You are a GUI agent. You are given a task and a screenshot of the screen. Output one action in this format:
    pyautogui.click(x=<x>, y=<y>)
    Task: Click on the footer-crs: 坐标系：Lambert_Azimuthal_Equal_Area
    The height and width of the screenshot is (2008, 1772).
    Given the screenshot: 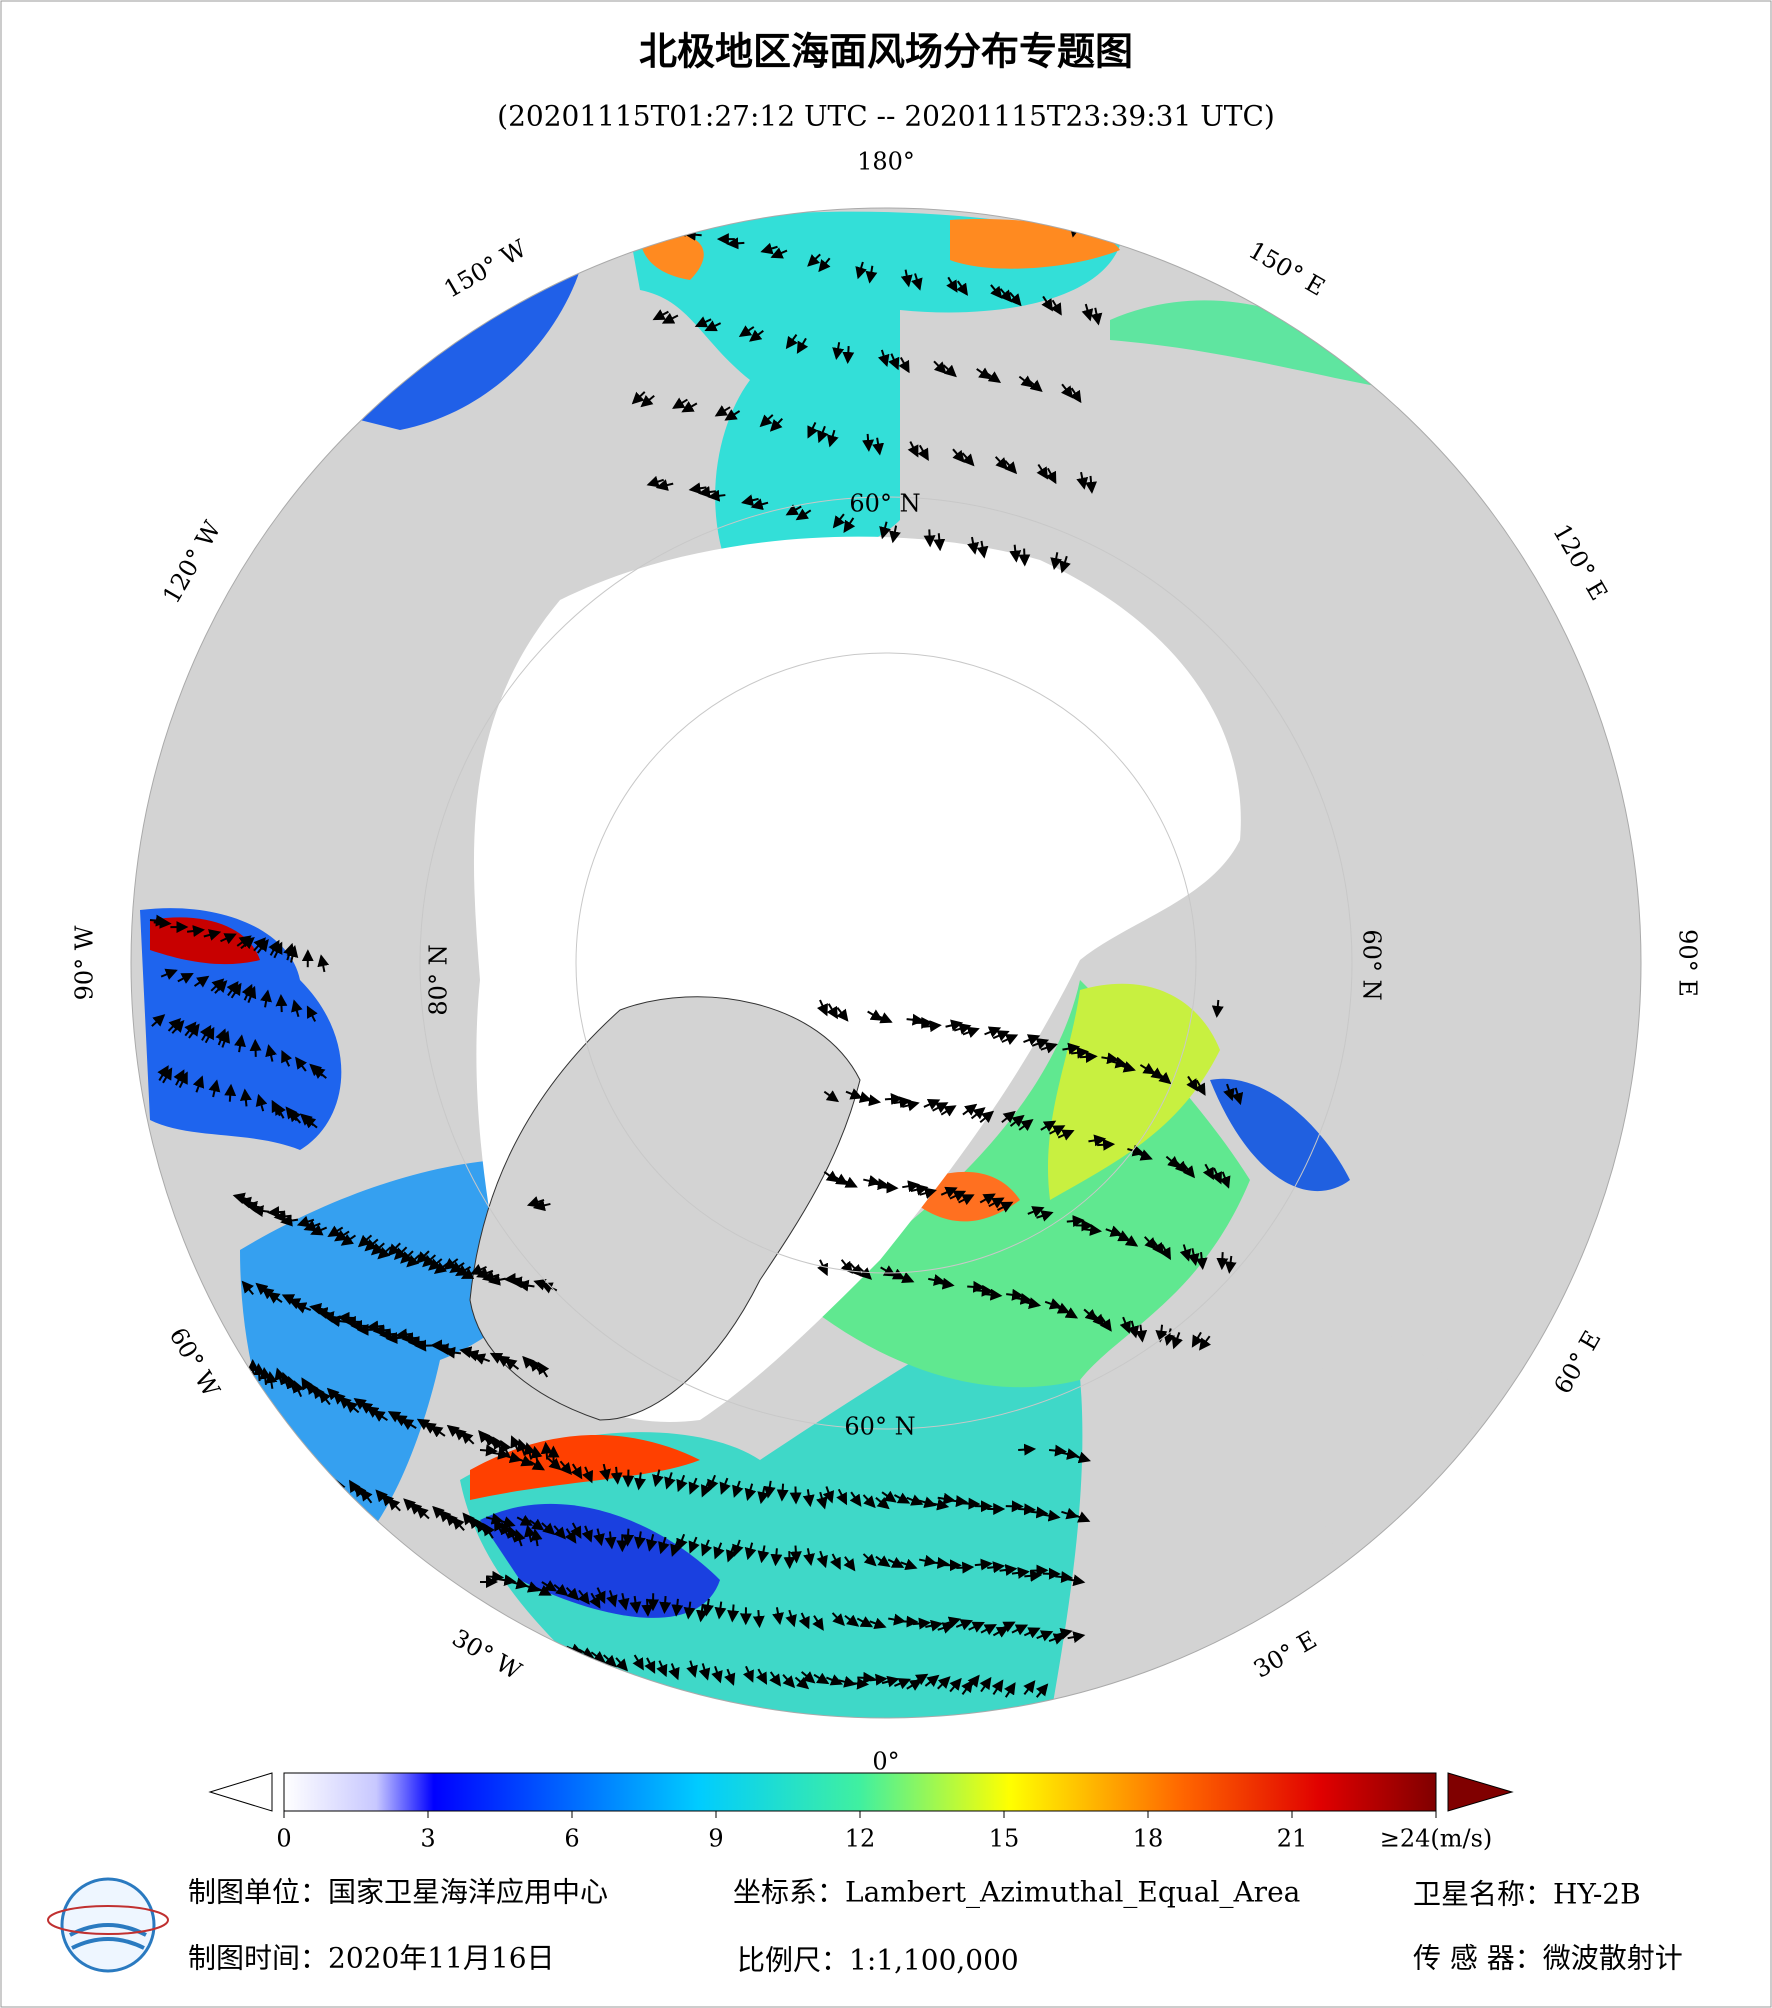 What is the action you would take?
    pyautogui.click(x=1016, y=1892)
    